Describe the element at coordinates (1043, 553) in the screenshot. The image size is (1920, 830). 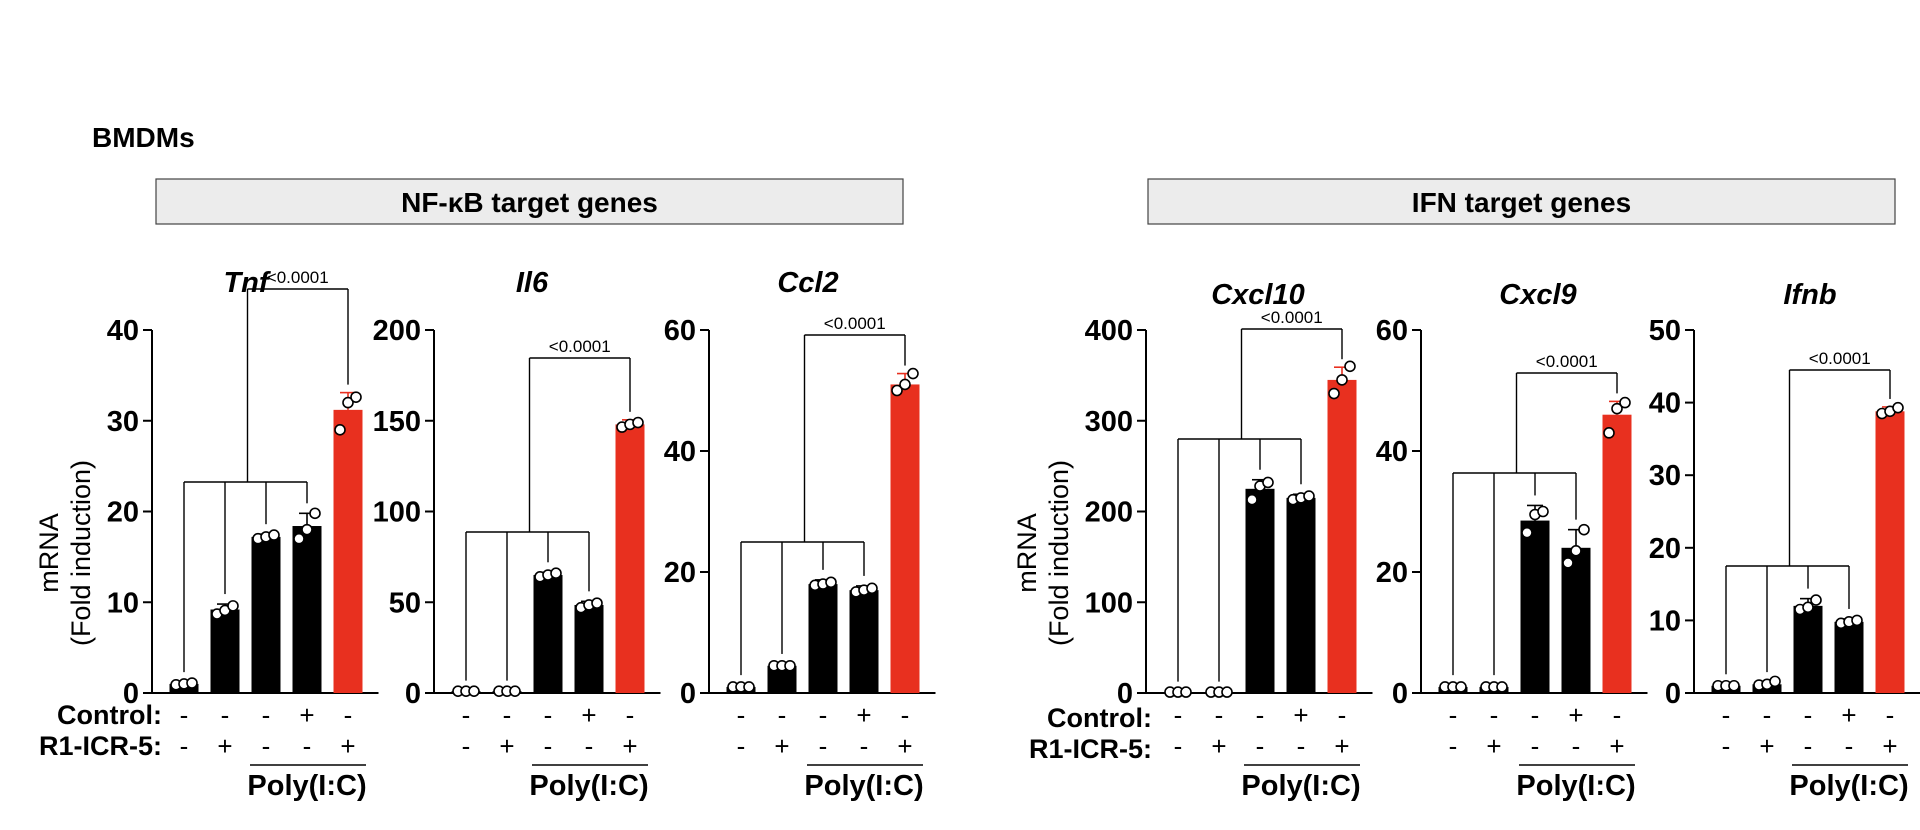
I see `y-label-right: mRNA (Fold induction)` at that location.